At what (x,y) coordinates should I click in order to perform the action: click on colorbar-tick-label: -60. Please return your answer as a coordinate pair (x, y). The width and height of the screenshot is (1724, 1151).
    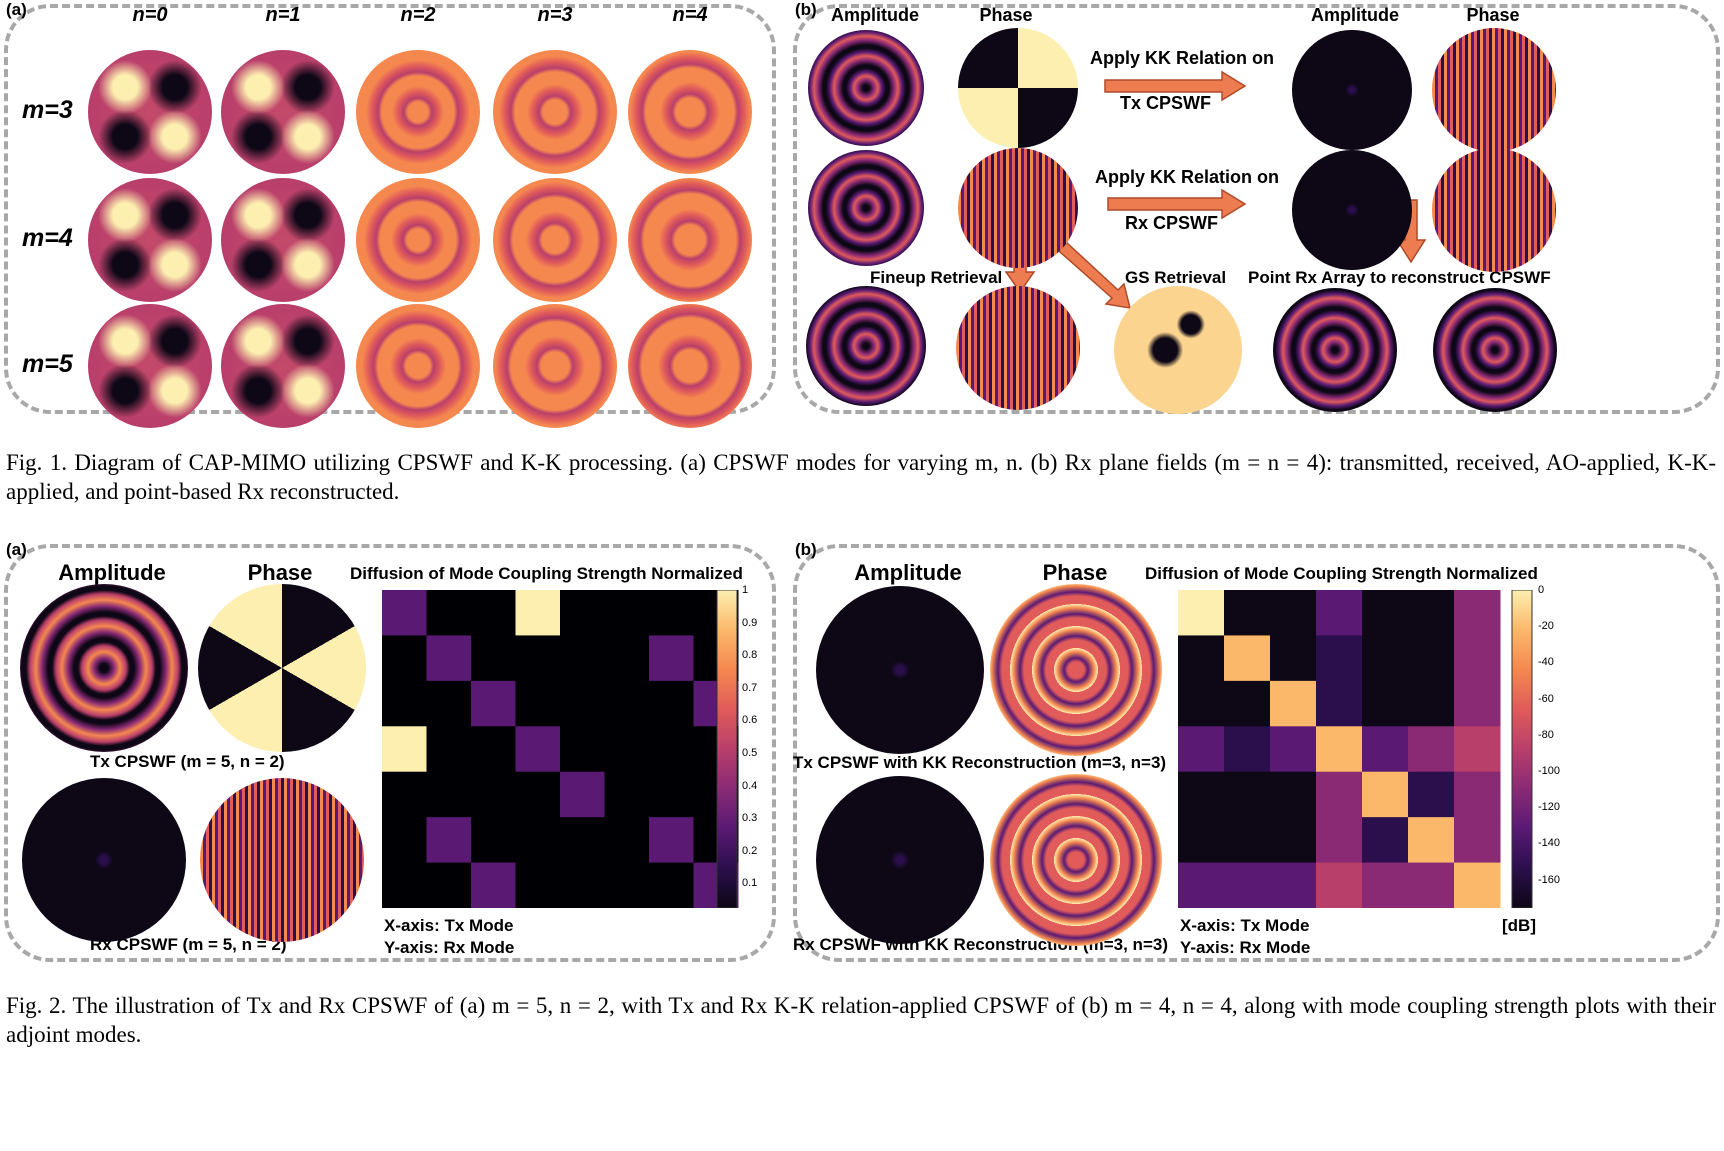
    Looking at the image, I should click on (1546, 698).